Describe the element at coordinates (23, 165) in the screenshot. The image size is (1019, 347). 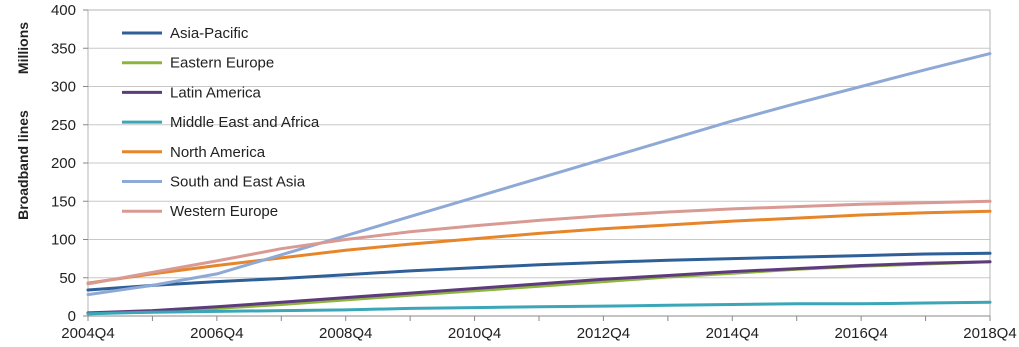
I see `y-axis-title: Broadband lines` at that location.